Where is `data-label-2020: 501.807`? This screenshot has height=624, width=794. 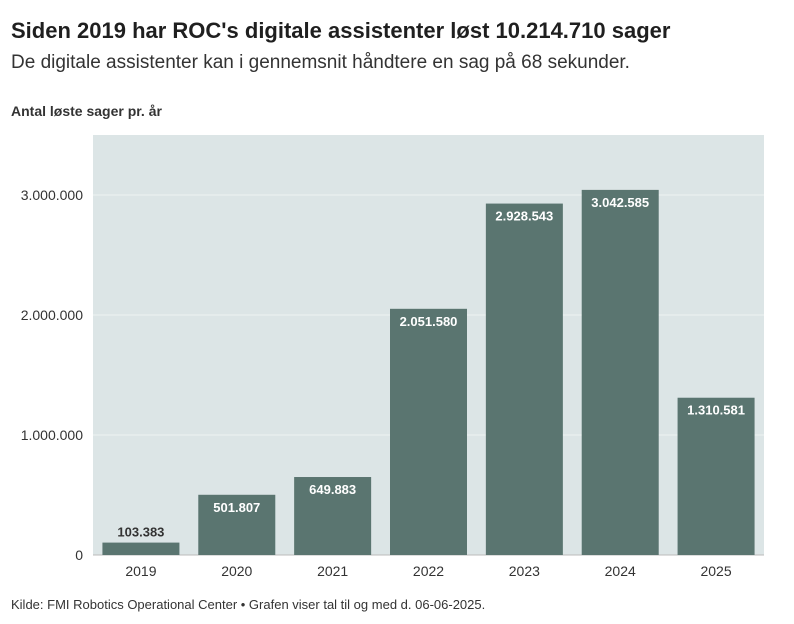 data-label-2020: 501.807 is located at coordinates (236, 507).